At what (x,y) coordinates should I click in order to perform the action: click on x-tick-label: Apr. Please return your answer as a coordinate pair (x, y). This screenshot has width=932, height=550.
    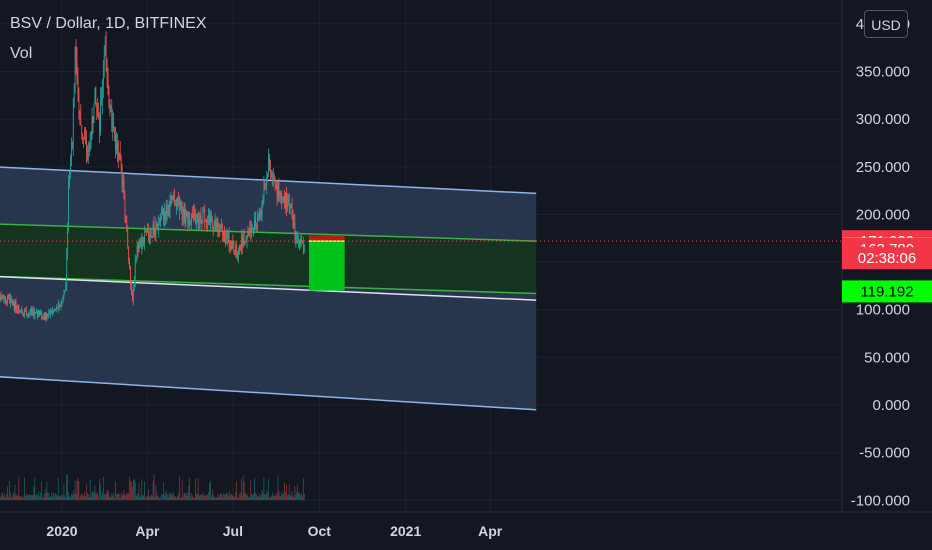
    Looking at the image, I should click on (147, 531).